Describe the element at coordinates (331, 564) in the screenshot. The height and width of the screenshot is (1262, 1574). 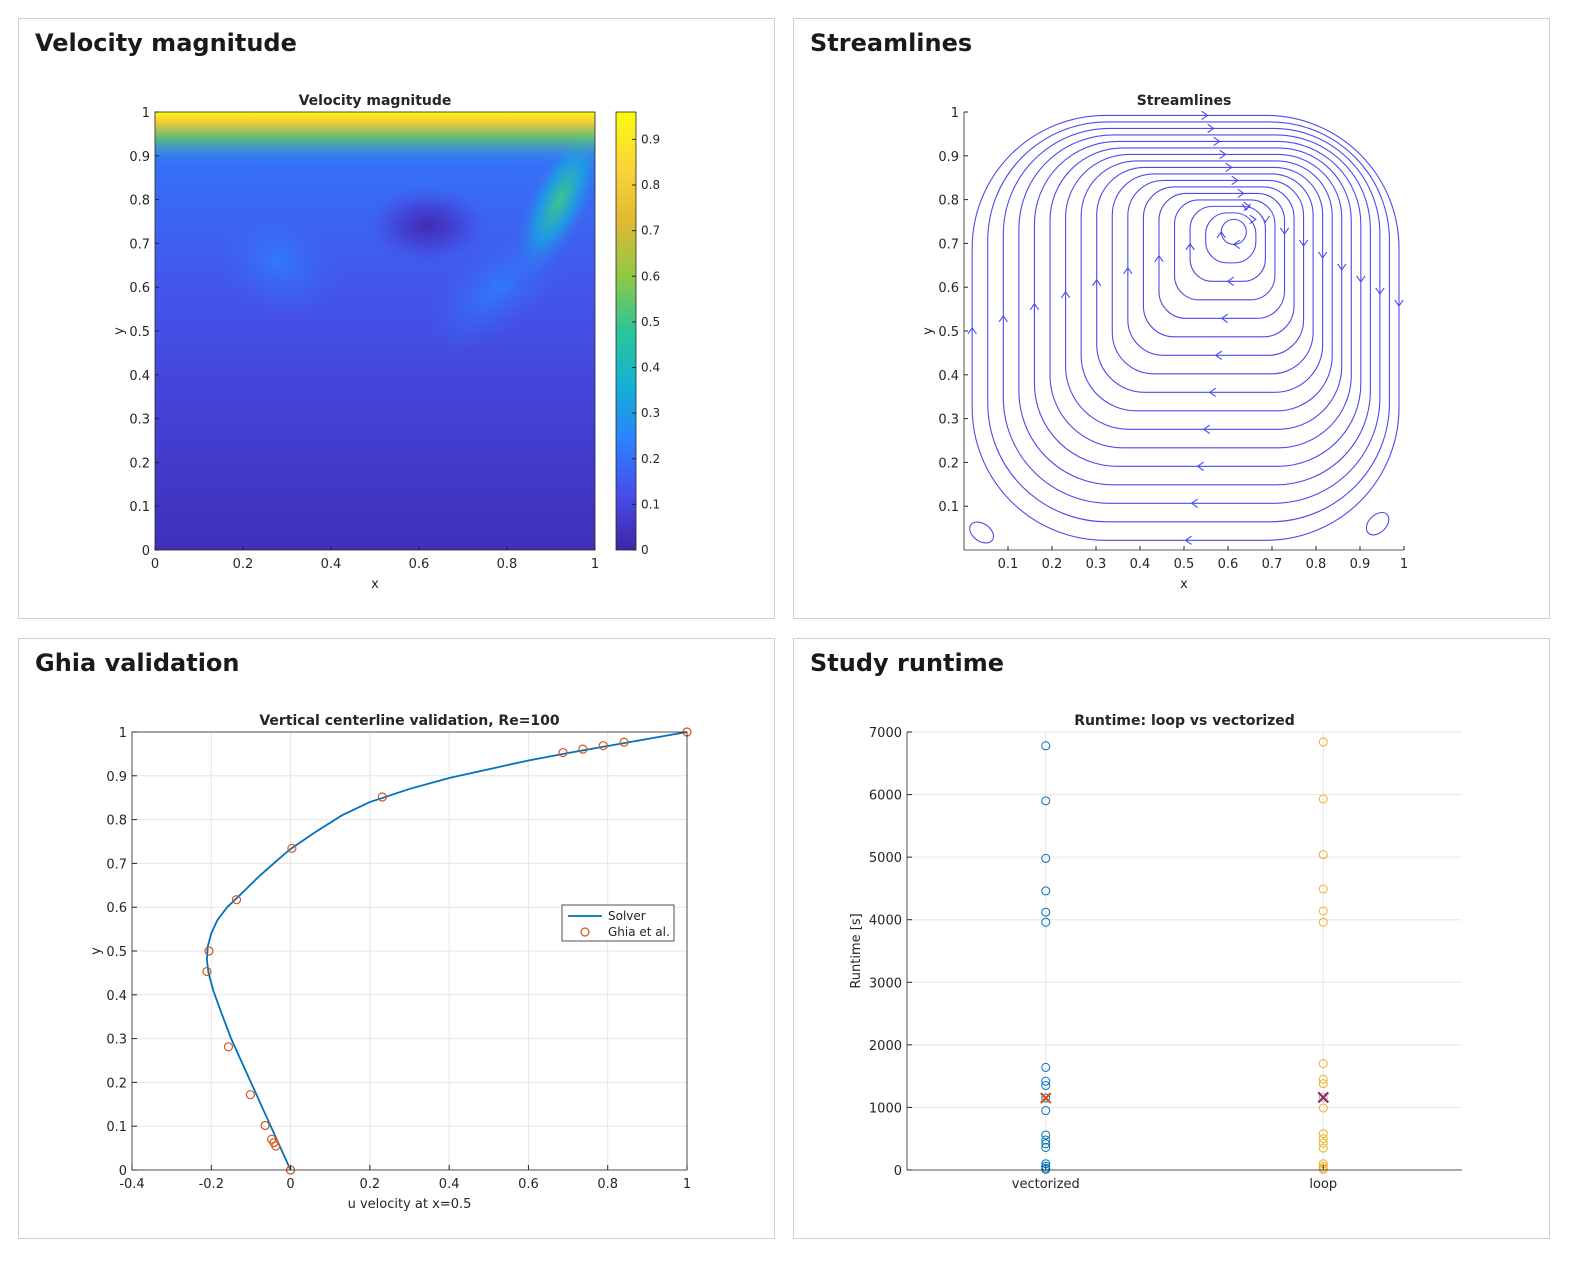
I see `x-tick-label: 0.4` at that location.